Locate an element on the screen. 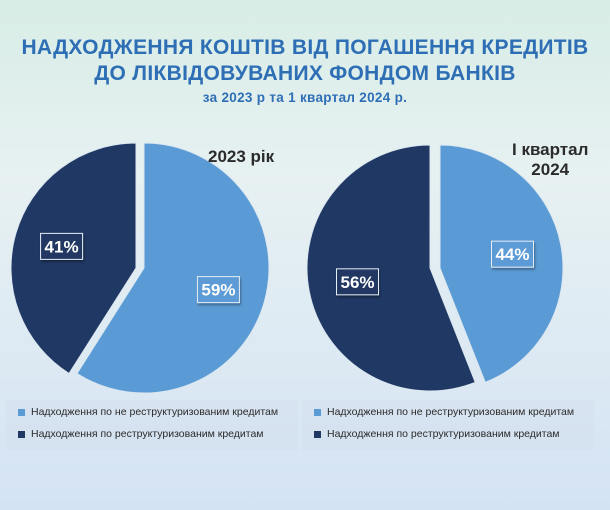 This screenshot has height=510, width=610. pie-q1-2024-title-line2: 2024 is located at coordinates (550, 169).